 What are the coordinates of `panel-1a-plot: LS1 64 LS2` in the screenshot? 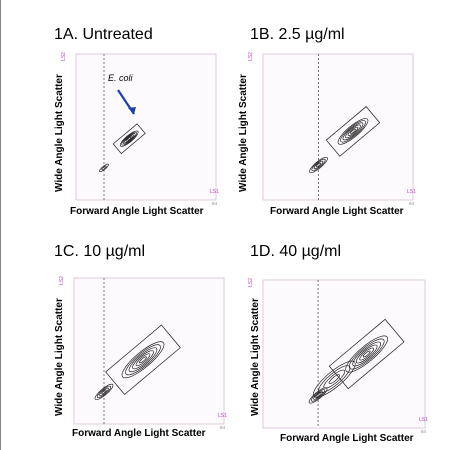 It's located at (140, 129).